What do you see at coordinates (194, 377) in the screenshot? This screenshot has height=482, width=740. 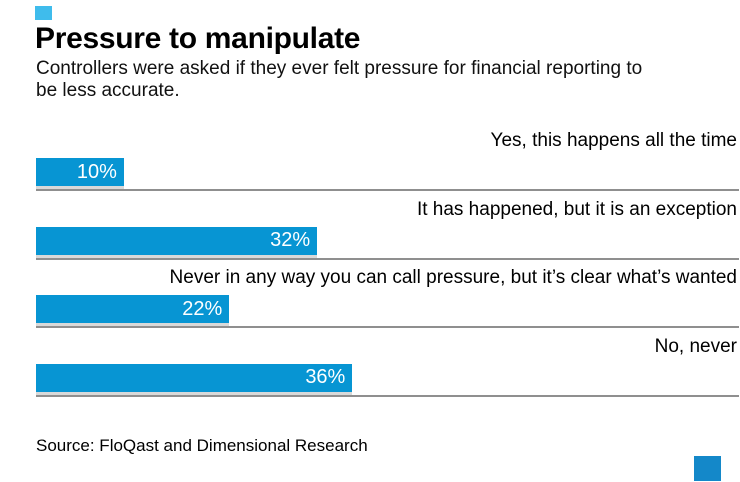 I see `bar: 36%` at bounding box center [194, 377].